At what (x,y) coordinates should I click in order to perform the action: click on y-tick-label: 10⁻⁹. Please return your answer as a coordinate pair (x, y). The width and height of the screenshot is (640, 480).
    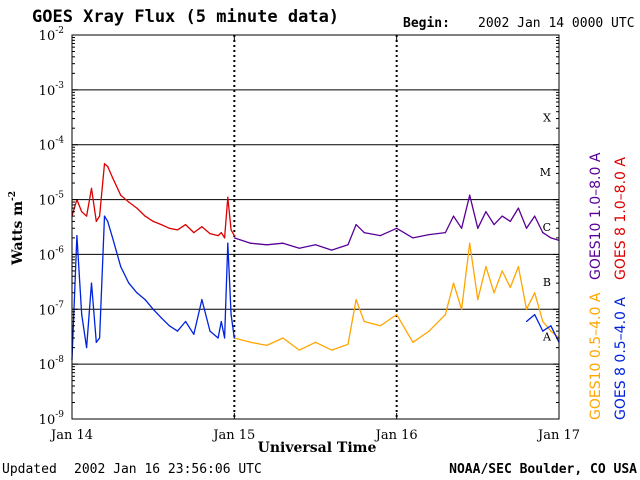
    Looking at the image, I should click on (52, 419).